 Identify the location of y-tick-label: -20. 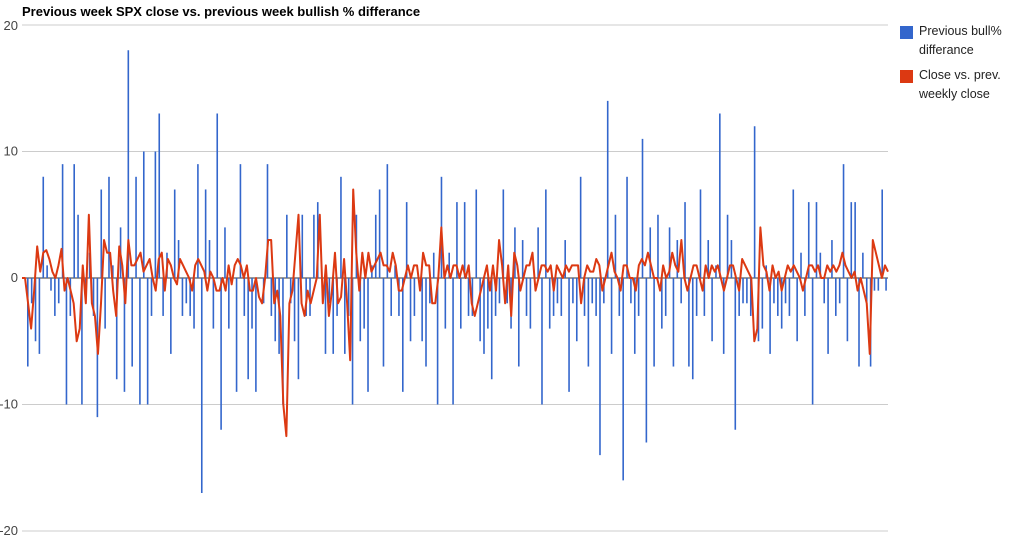
(9, 530).